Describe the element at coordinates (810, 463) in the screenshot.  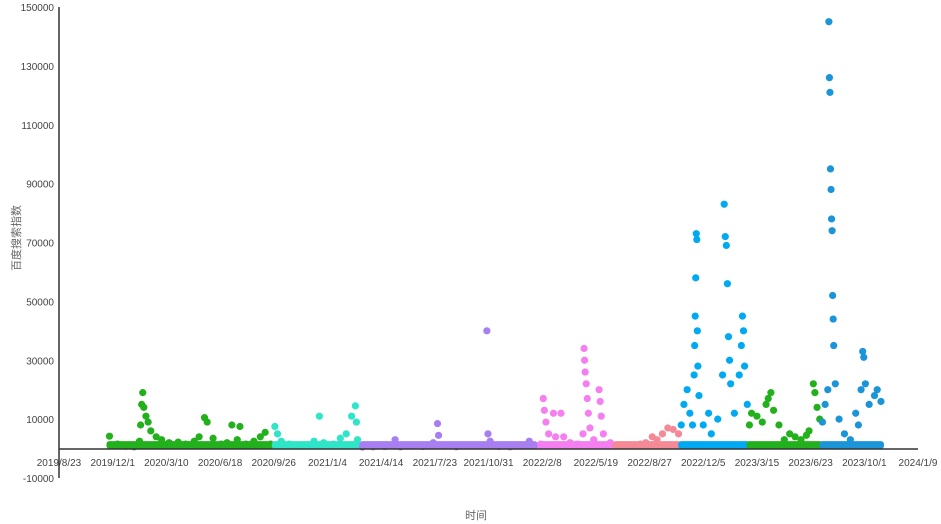
I see `x-tick-label: 2023/6/23` at that location.